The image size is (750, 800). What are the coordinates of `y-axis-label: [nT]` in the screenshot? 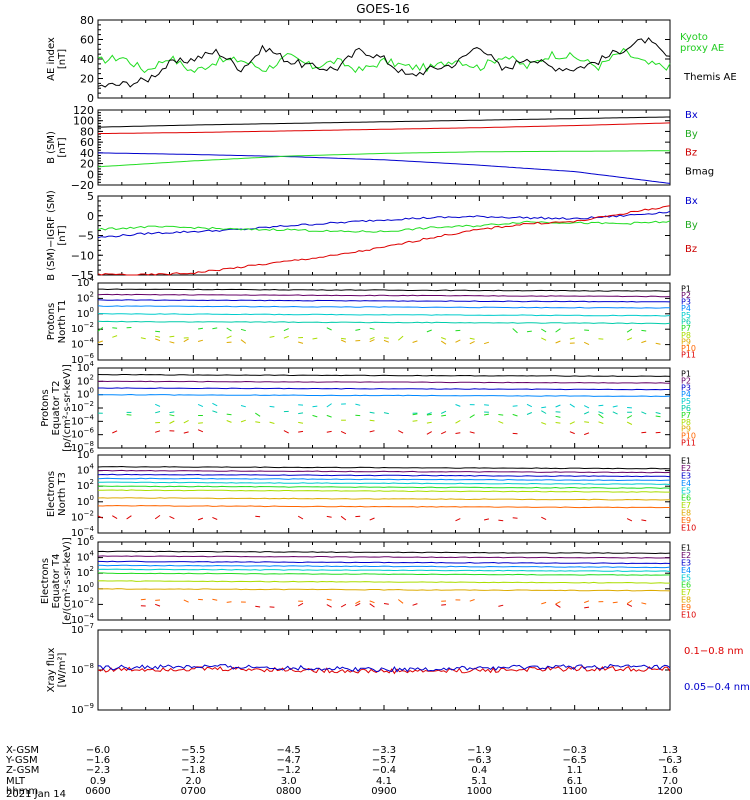 It's located at (62, 235).